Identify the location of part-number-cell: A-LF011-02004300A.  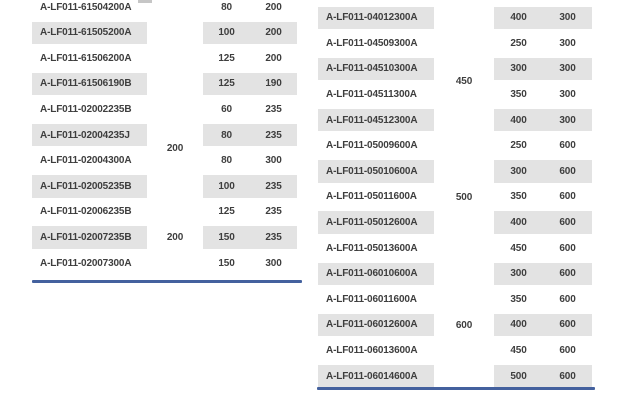
(86, 161).